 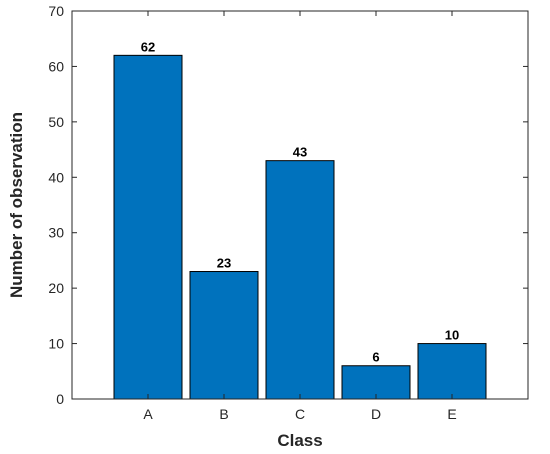 What do you see at coordinates (56, 122) in the screenshot?
I see `y-tick-label-50: 50` at bounding box center [56, 122].